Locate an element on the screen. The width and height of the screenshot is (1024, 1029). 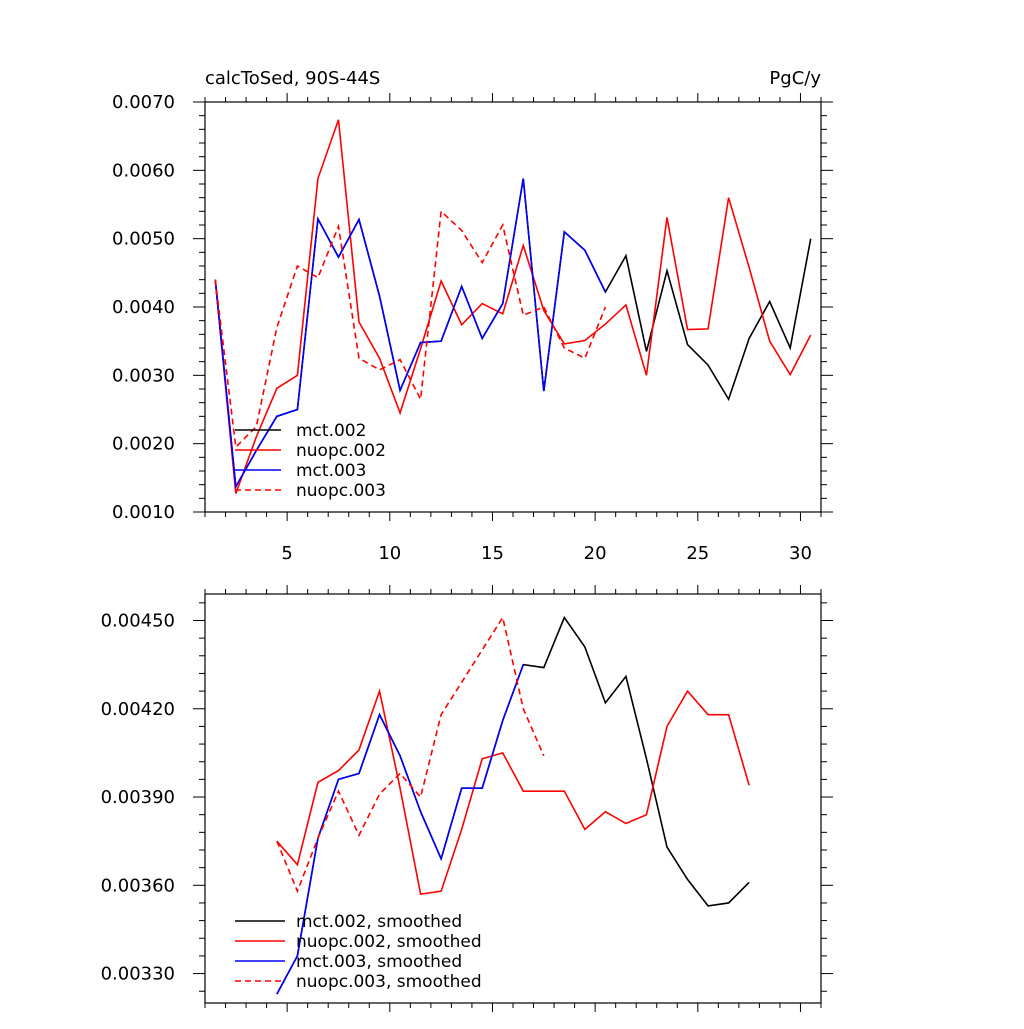
legend-label: mct.003, smoothed is located at coordinates (379, 962).